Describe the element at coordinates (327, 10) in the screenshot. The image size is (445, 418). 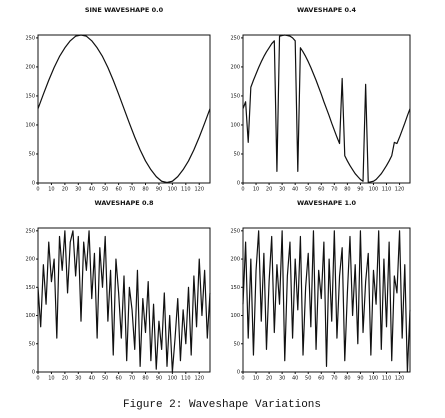
I see `chart-title: WAVESHAPE 0.4` at that location.